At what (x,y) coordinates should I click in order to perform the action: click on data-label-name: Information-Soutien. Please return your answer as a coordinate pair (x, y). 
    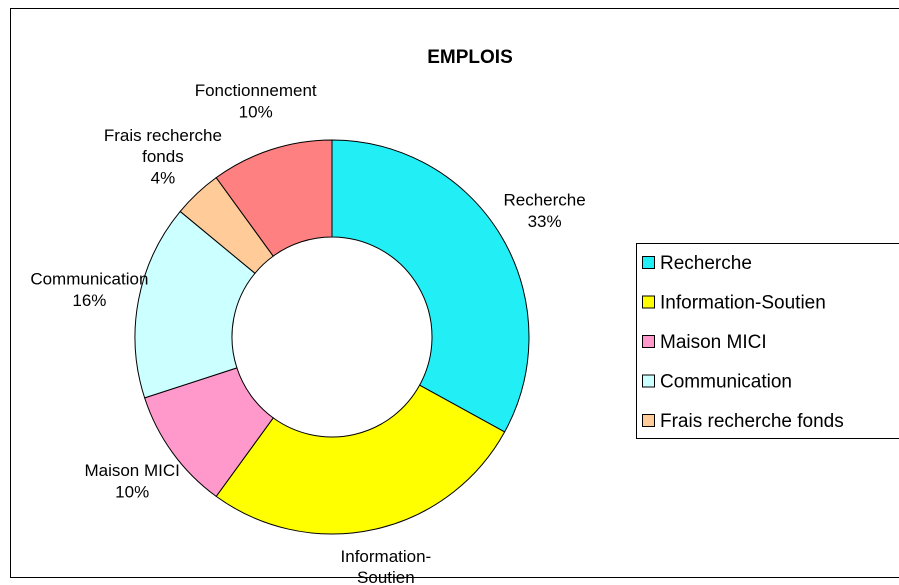
    Looking at the image, I should click on (386, 566).